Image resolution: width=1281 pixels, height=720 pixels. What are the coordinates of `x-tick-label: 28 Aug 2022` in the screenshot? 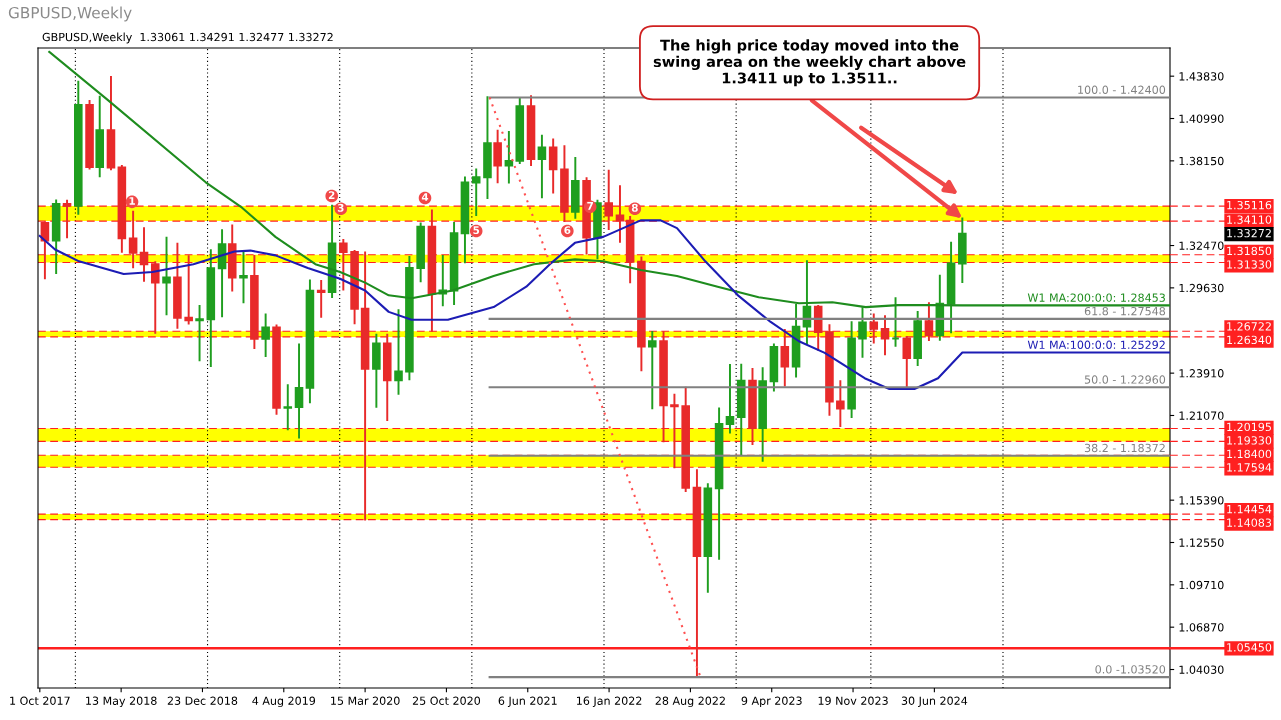 It's located at (690, 702).